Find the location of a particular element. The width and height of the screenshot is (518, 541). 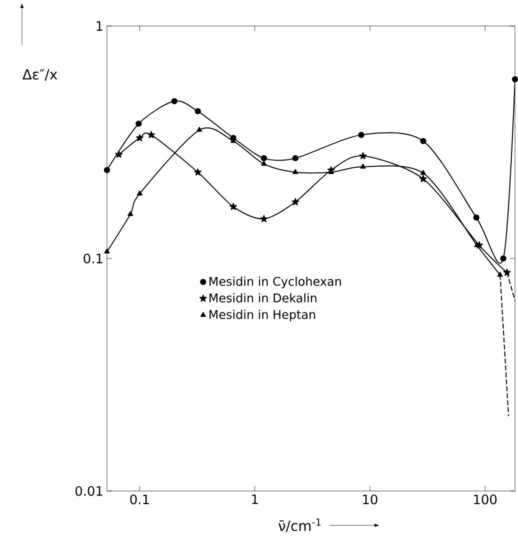

legend-label: Mesidin in Cyclohexan is located at coordinates (275, 282).